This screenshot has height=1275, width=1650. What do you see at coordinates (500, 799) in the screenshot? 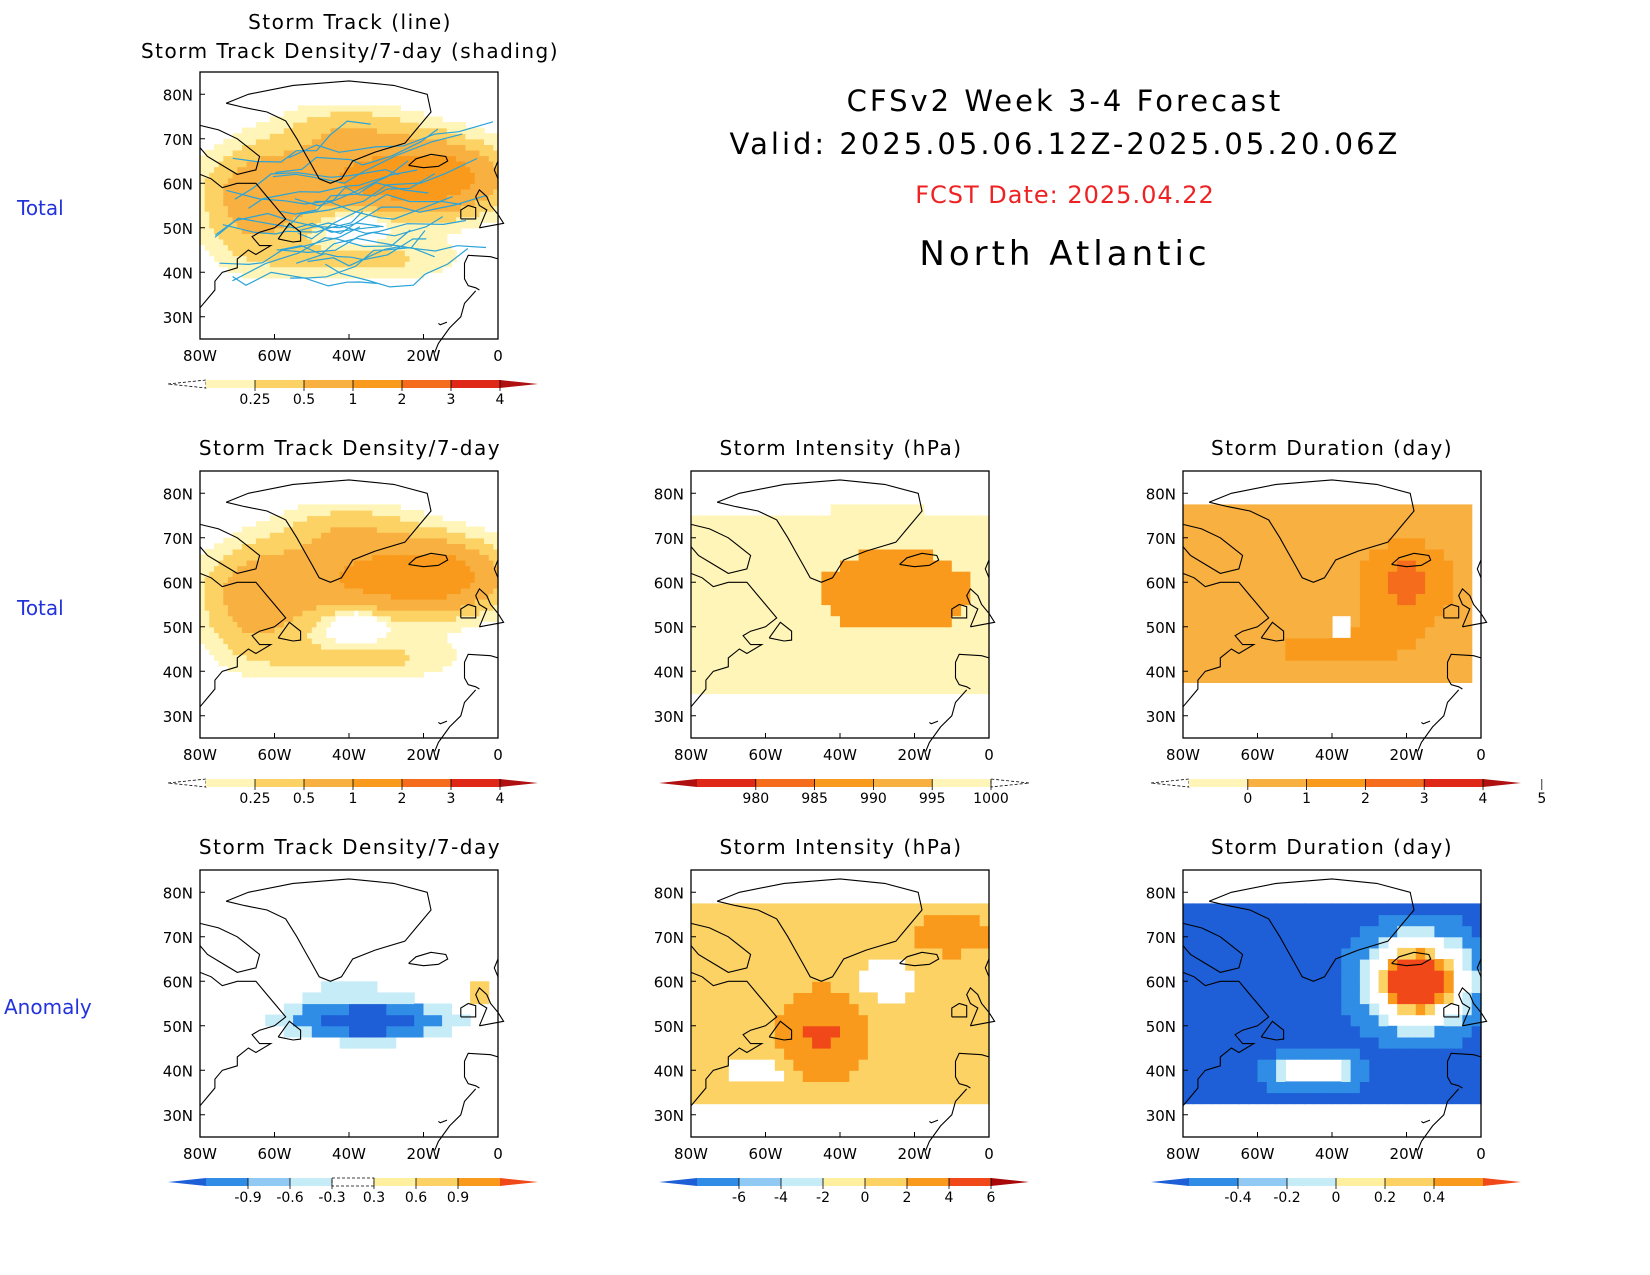
I see `colorbar-tick-label: 4` at bounding box center [500, 799].